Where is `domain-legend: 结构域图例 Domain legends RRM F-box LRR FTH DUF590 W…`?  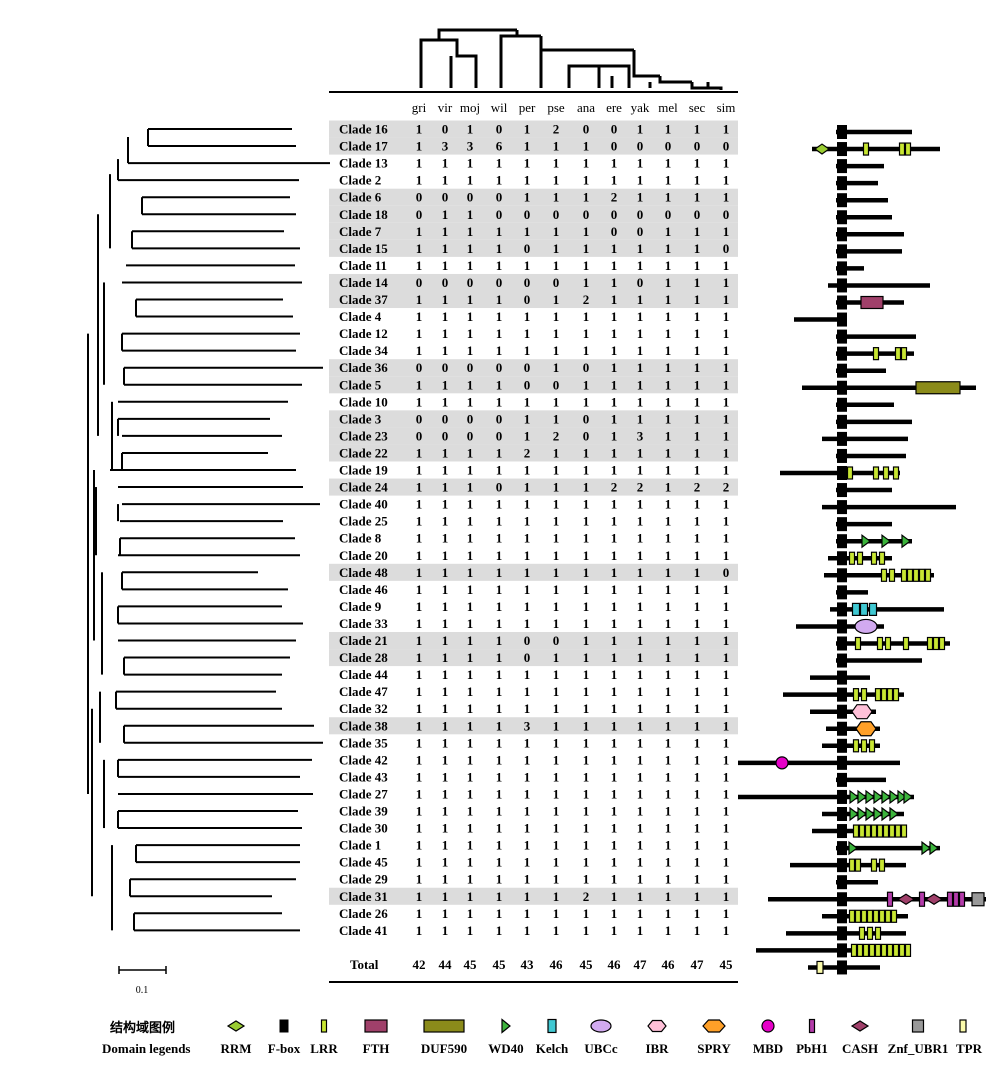 domain-legend: 结构域图例 Domain legends RRM F-box LRR FTH DUF590 W… is located at coordinates (542, 1037).